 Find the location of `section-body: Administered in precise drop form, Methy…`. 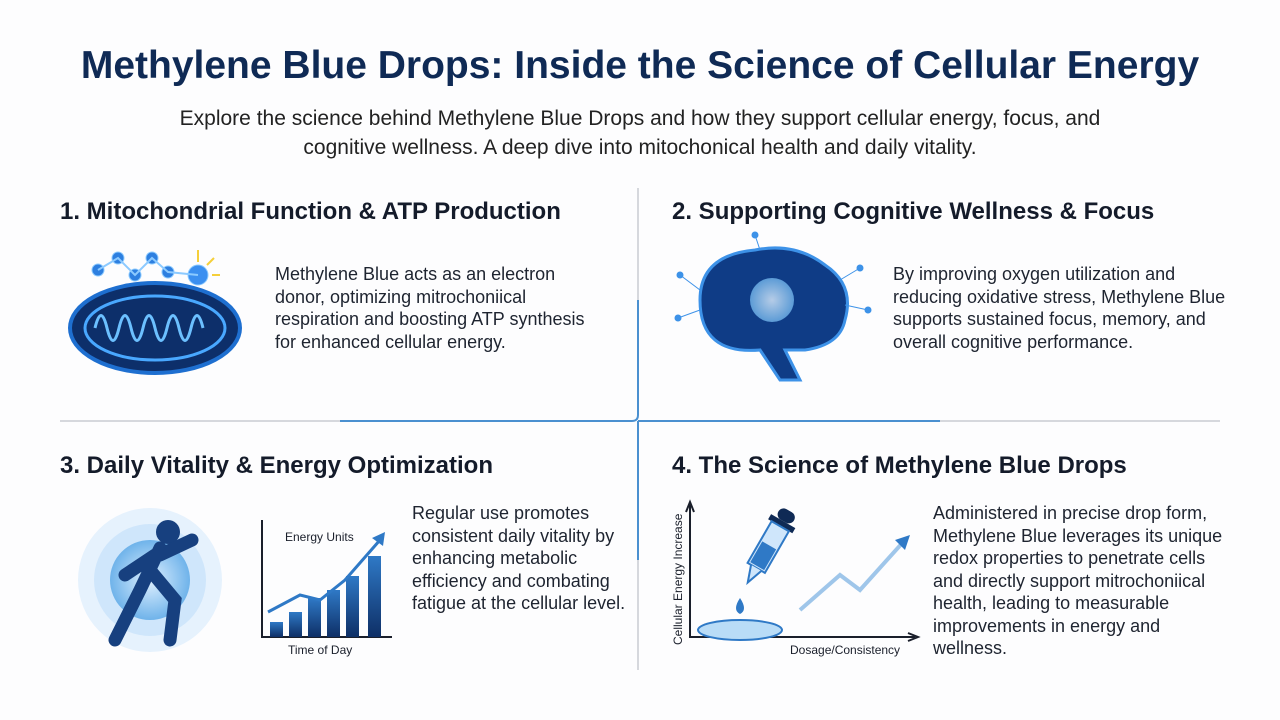

section-body: Administered in precise drop form, Methy… is located at coordinates (1078, 580).